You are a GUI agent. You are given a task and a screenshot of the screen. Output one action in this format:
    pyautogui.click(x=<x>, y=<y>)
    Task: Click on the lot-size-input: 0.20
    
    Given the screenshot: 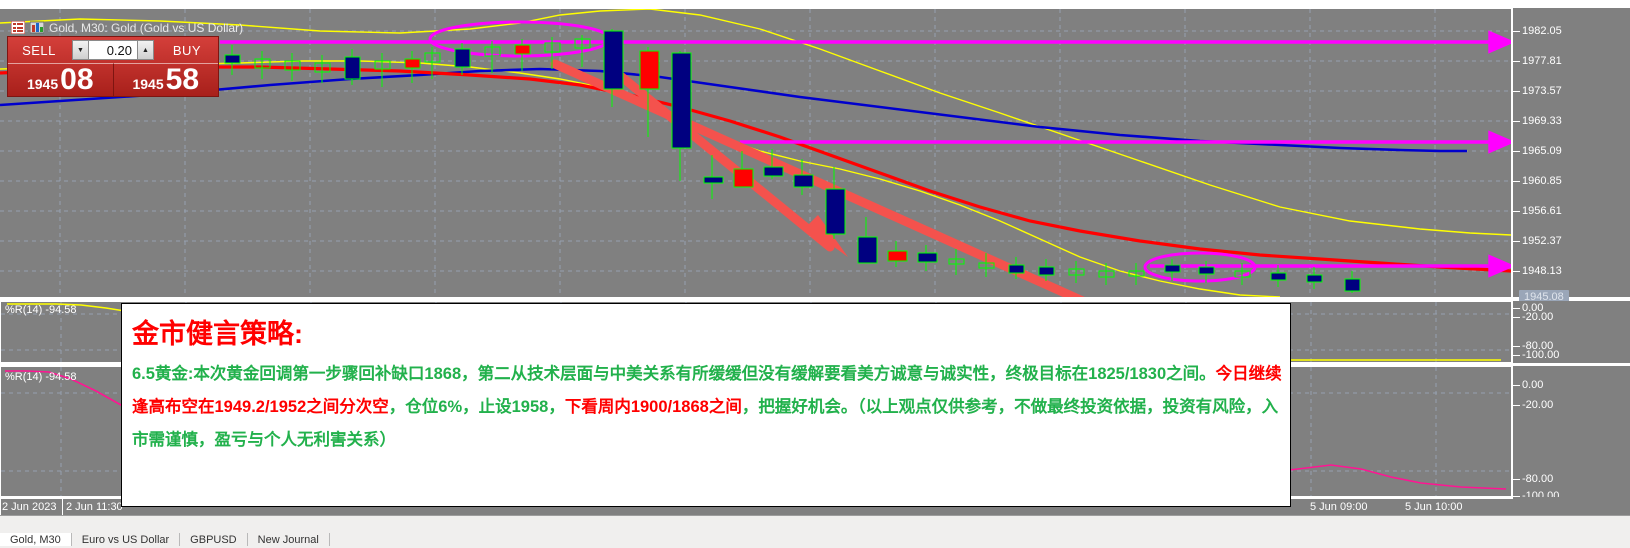 What is the action you would take?
    pyautogui.click(x=113, y=50)
    